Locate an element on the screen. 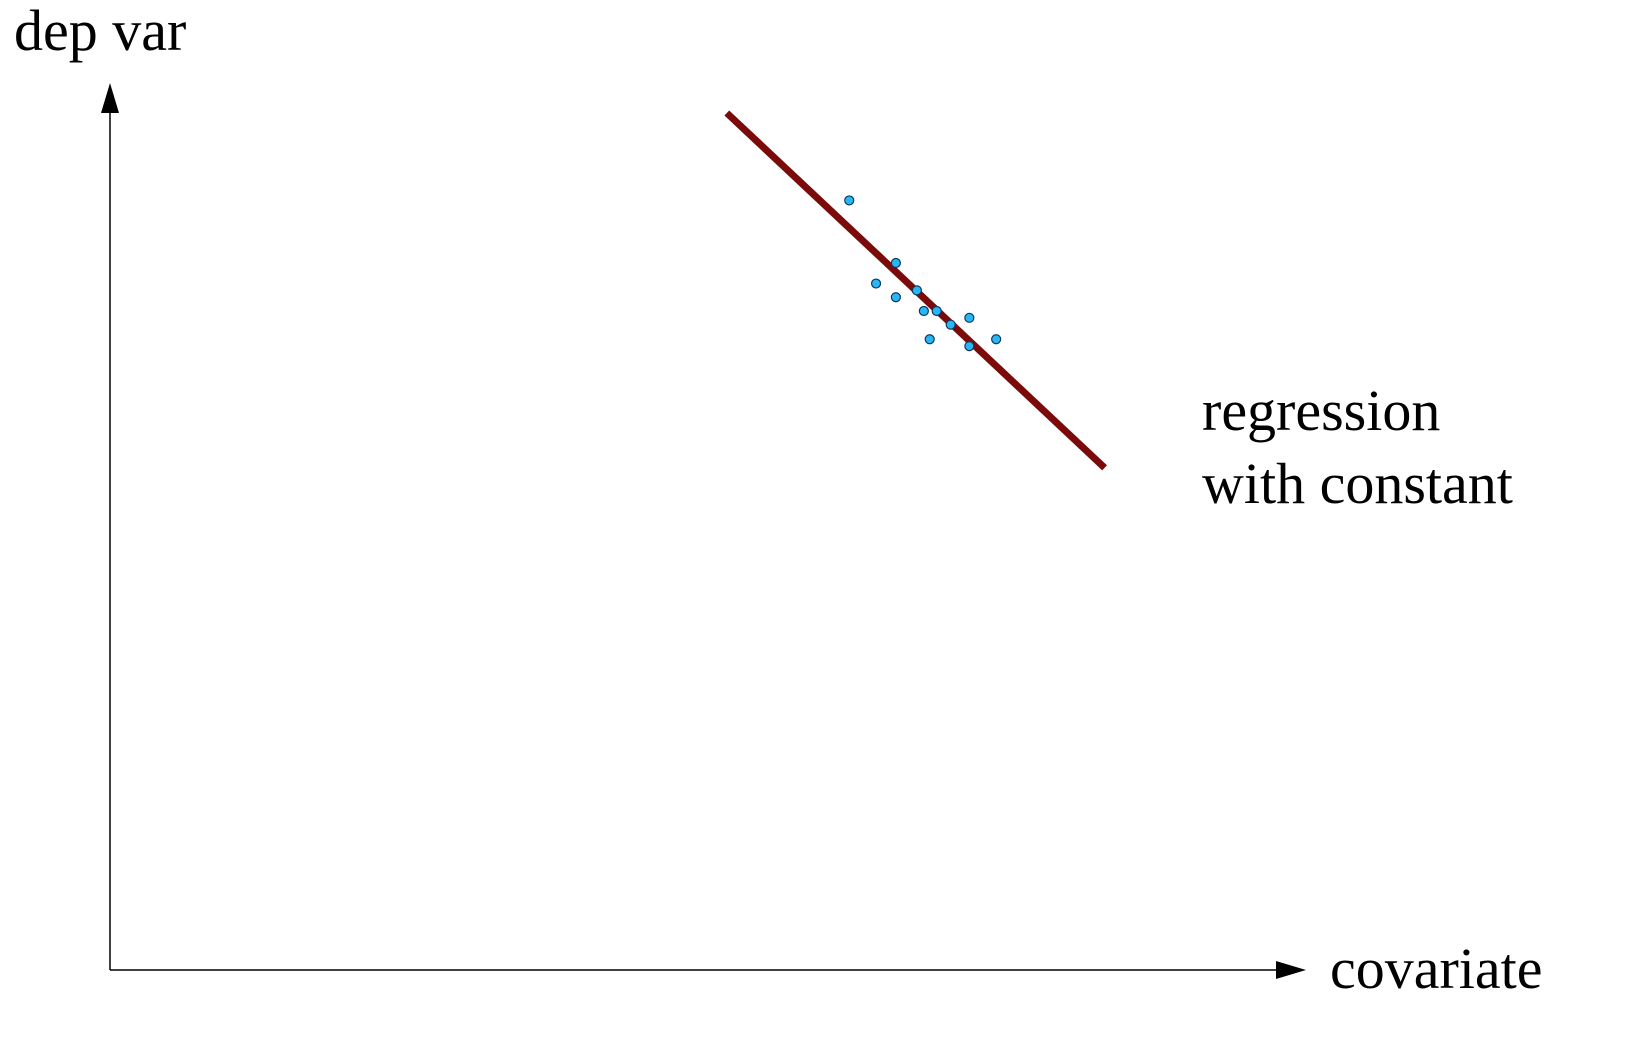  regression-label-line-1: regression is located at coordinates (1321, 410).